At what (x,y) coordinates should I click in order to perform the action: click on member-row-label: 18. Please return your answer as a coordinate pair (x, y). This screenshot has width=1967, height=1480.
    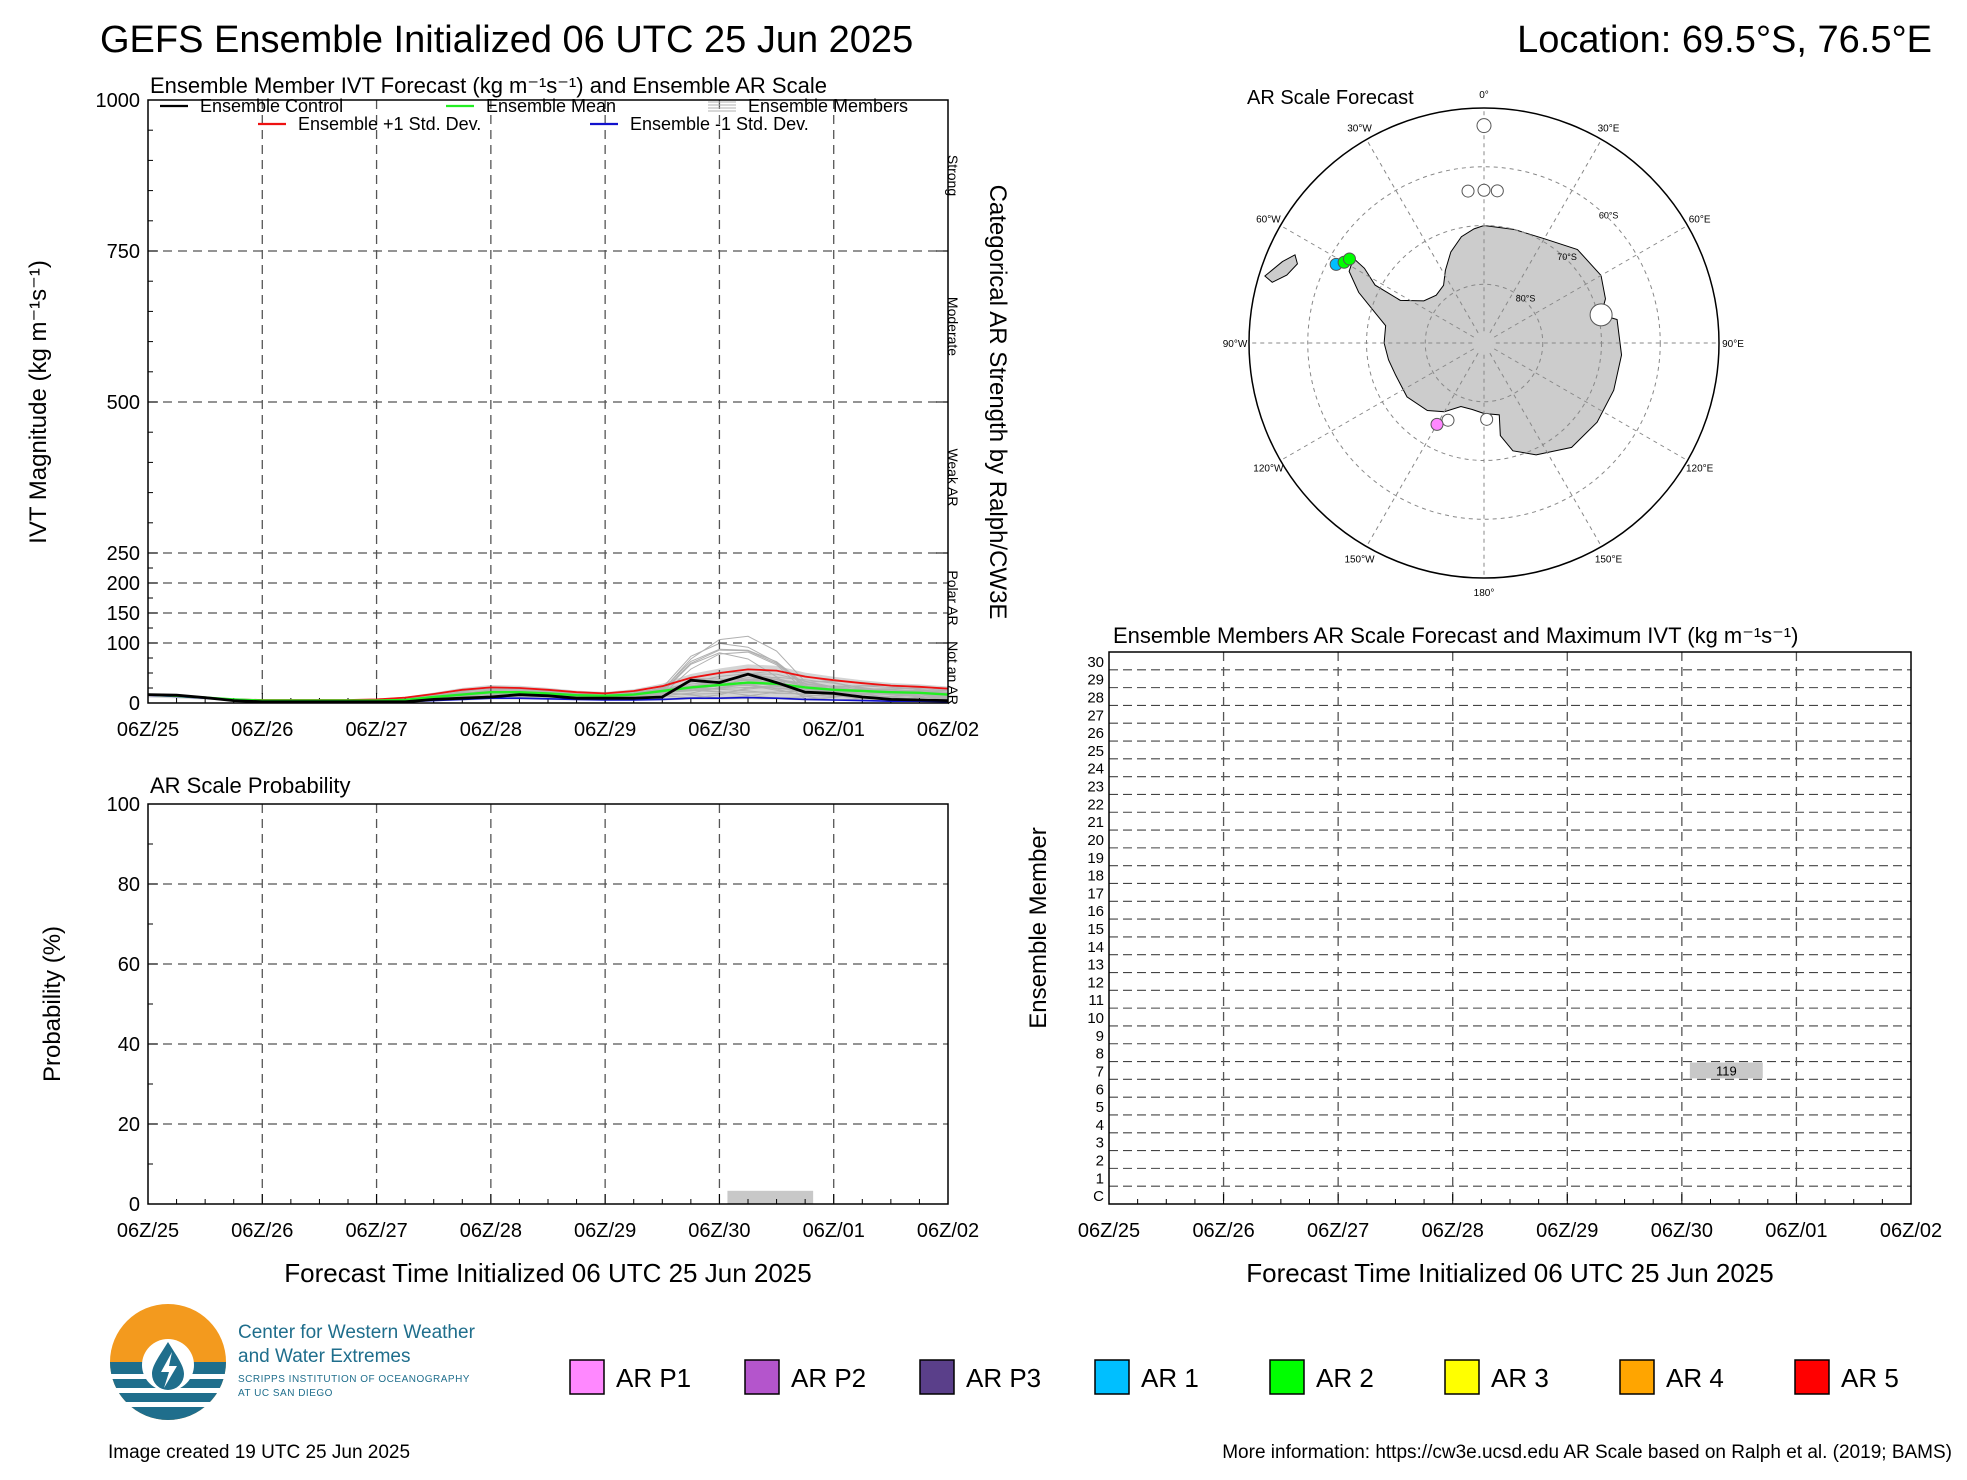
    Looking at the image, I should click on (1095, 876).